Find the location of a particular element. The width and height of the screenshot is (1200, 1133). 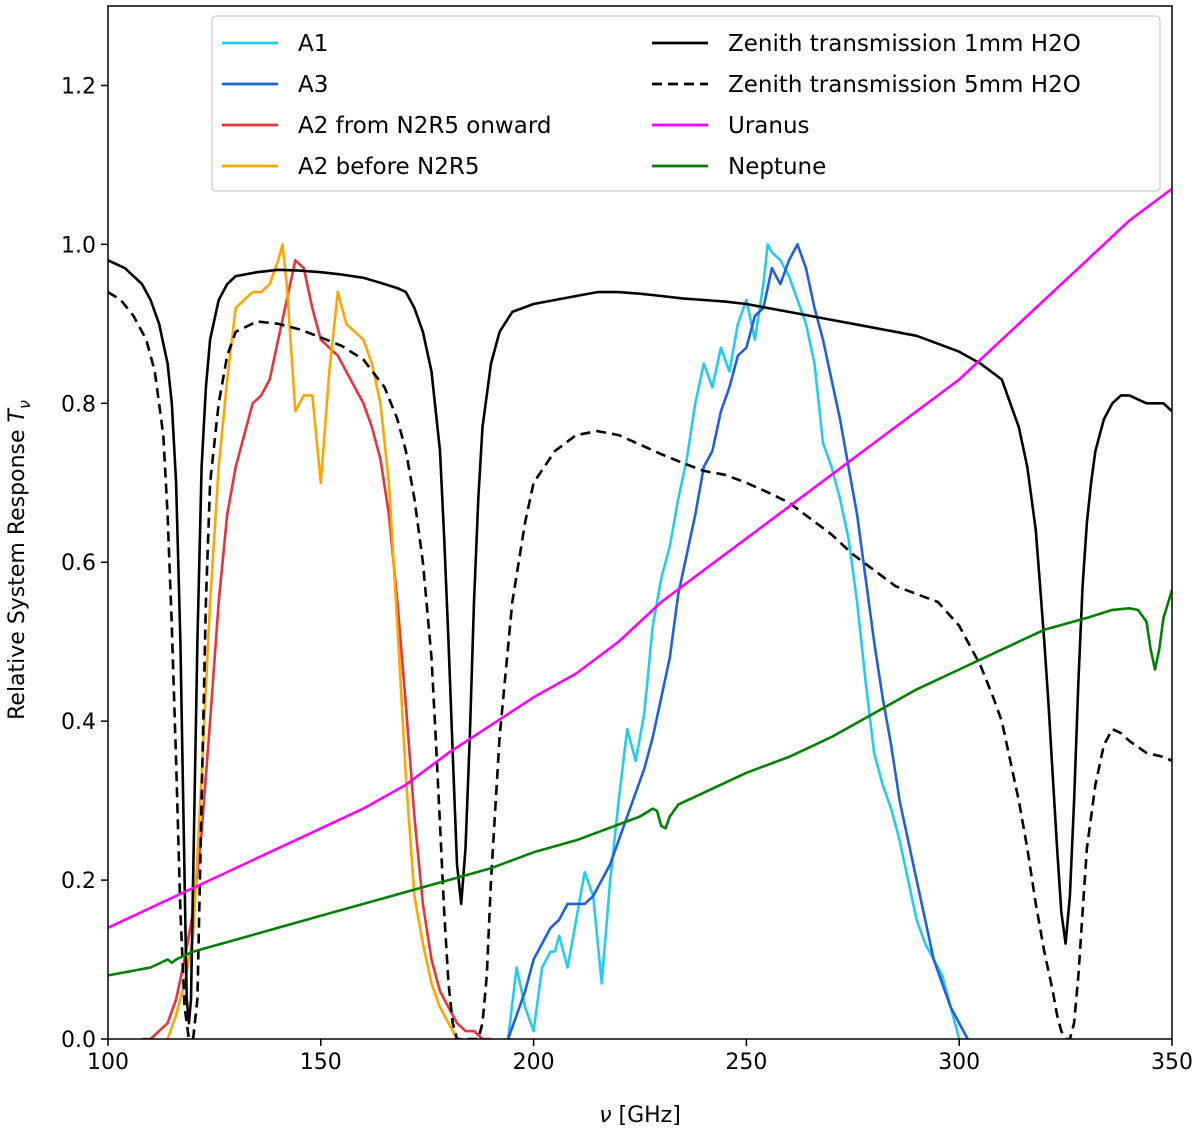

legend-box is located at coordinates (686, 103).